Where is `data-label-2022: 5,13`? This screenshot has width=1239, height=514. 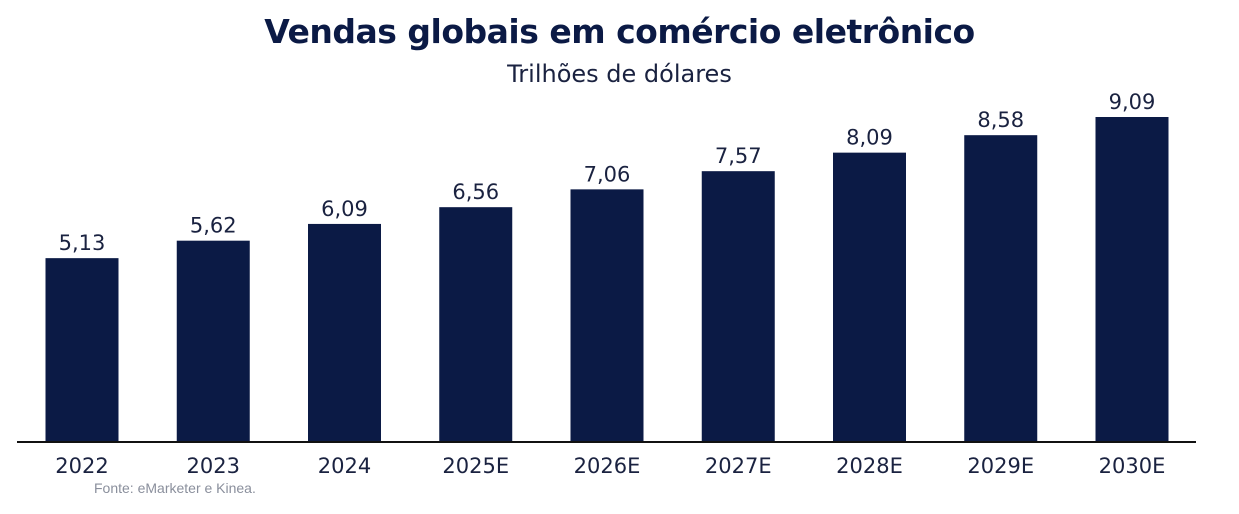 data-label-2022: 5,13 is located at coordinates (82, 243).